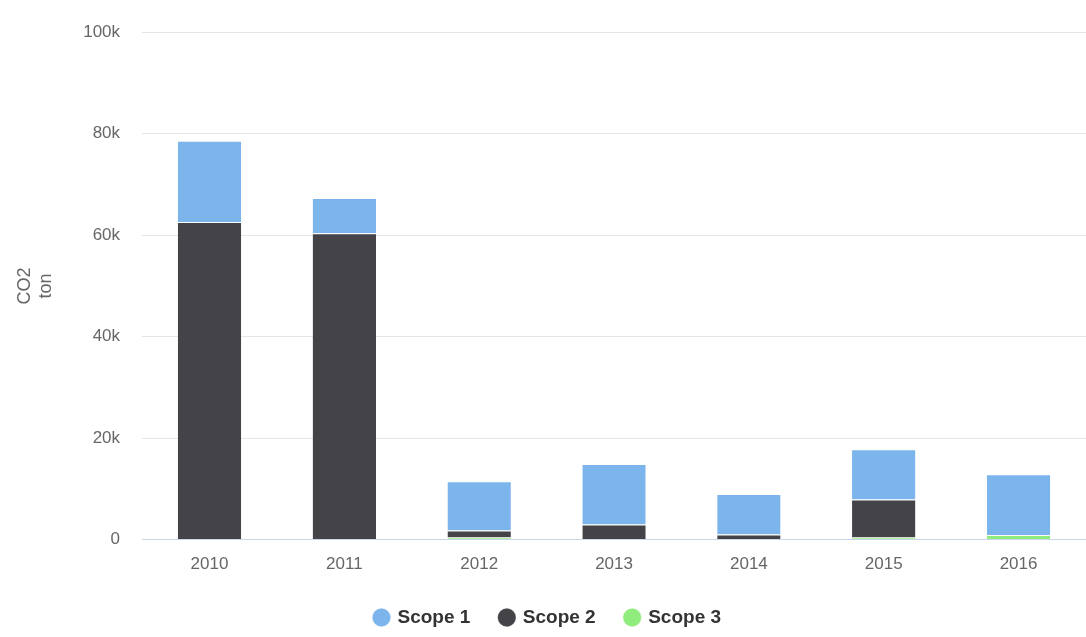  I want to click on x-tick-label: 2011, so click(344, 564).